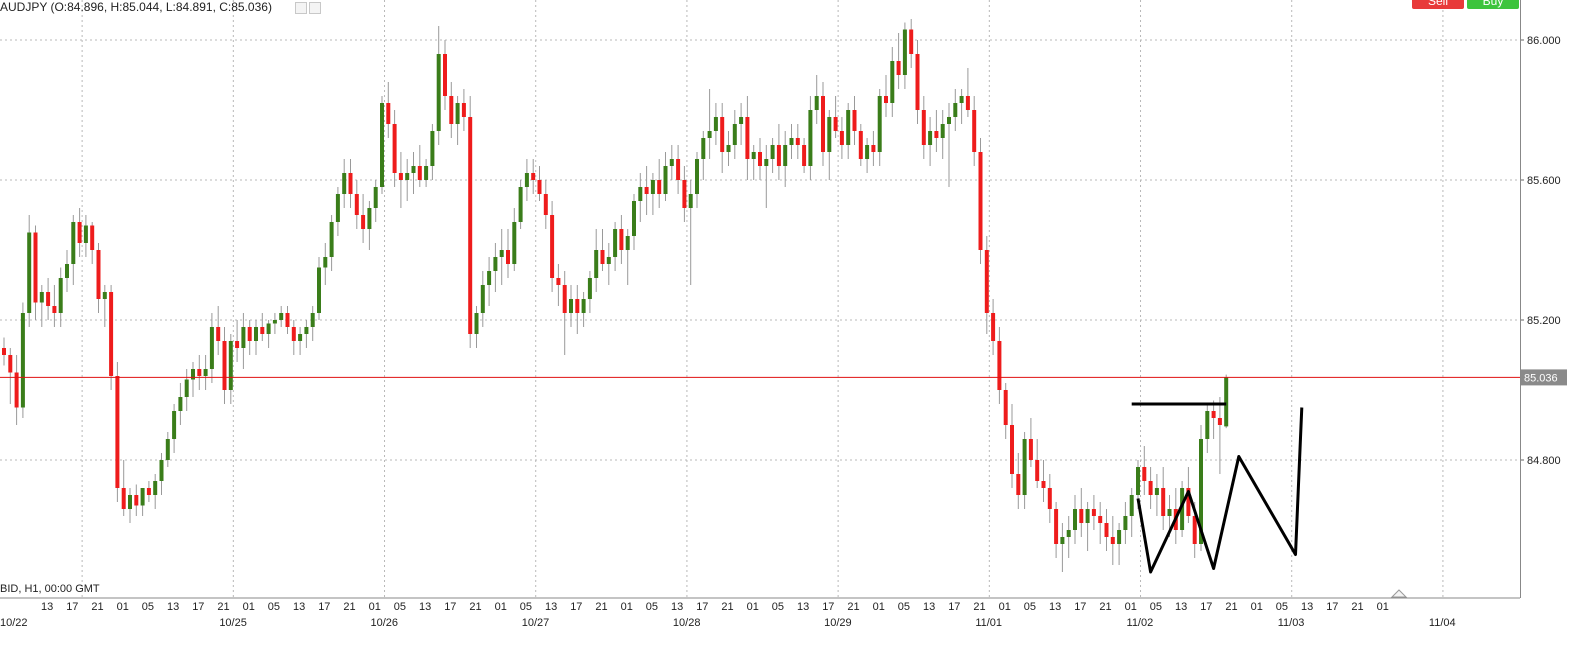 This screenshot has height=647, width=1588. Describe the element at coordinates (1493, 4) in the screenshot. I see `buy-button: Buy` at that location.